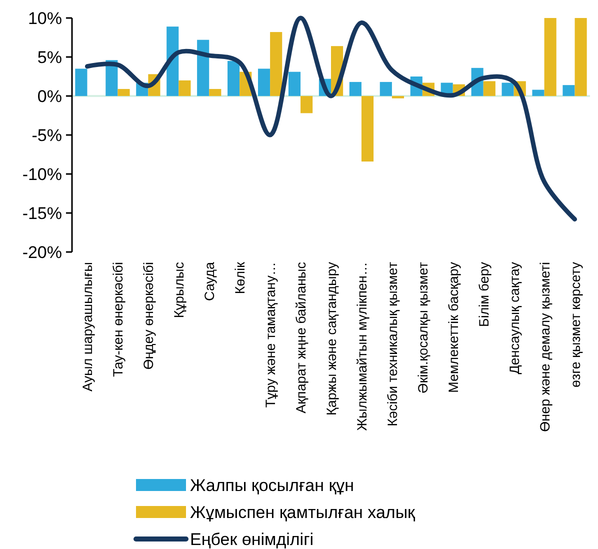 This screenshot has width=598, height=549. I want to click on legend-label: Жұмыспен қамтылған халық, so click(303, 512).